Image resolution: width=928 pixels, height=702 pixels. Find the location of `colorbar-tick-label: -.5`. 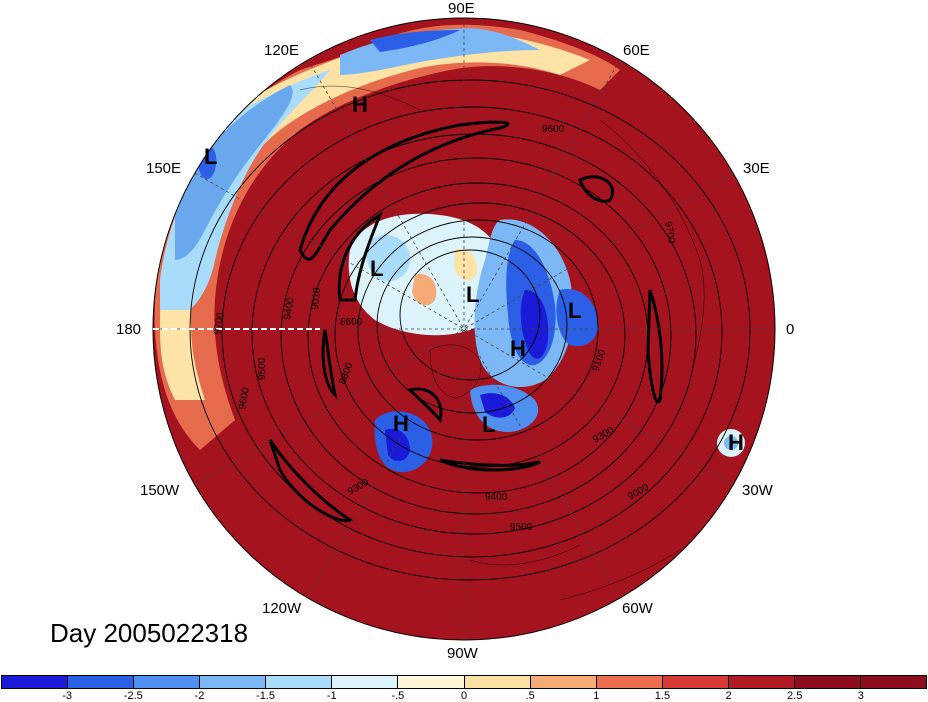

colorbar-tick-label: -.5 is located at coordinates (398, 696).